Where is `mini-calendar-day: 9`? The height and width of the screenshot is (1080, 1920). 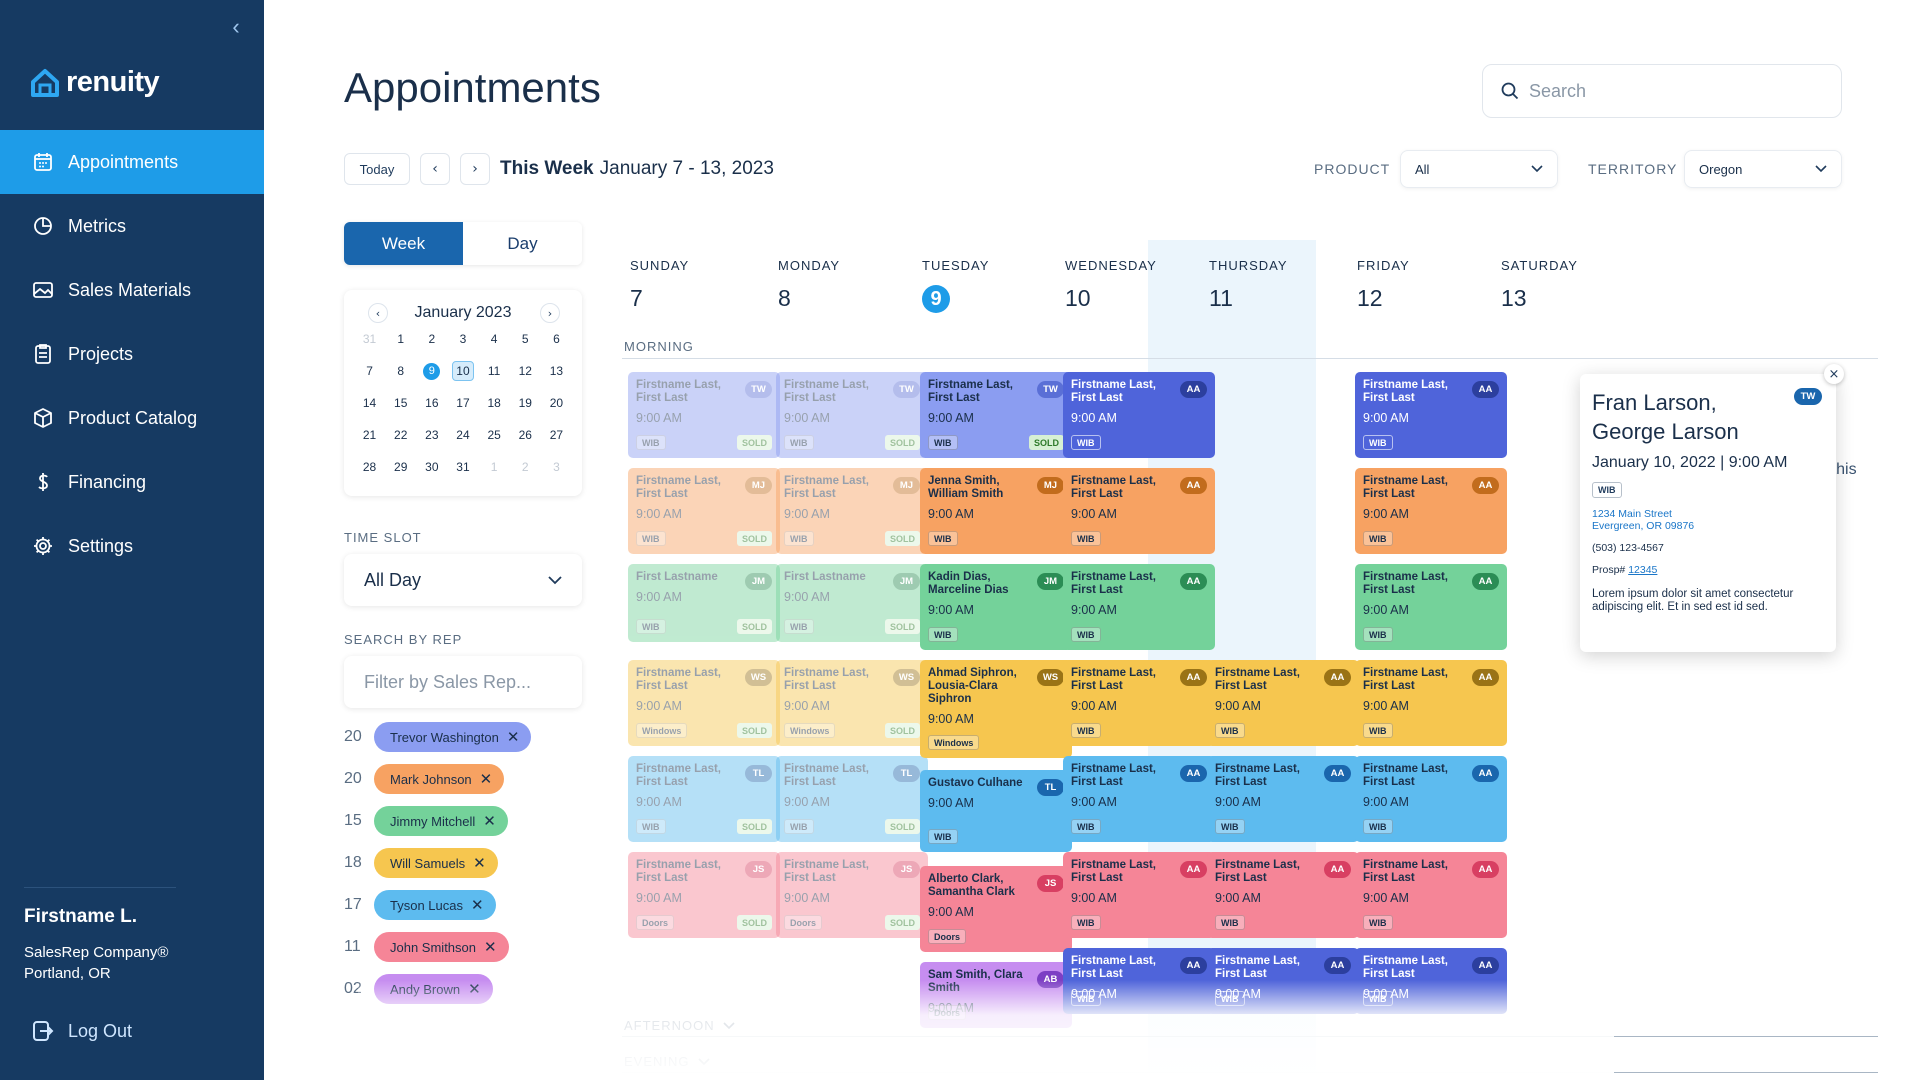 mini-calendar-day: 9 is located at coordinates (431, 371).